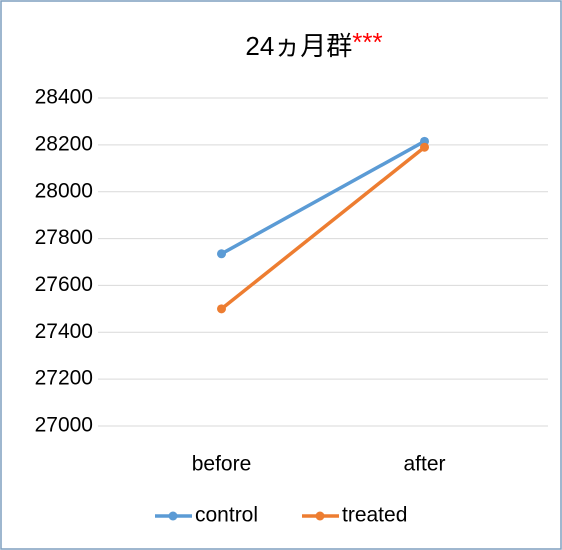 The width and height of the screenshot is (562, 550). What do you see at coordinates (64, 237) in the screenshot?
I see `y-tick-label: 27800` at bounding box center [64, 237].